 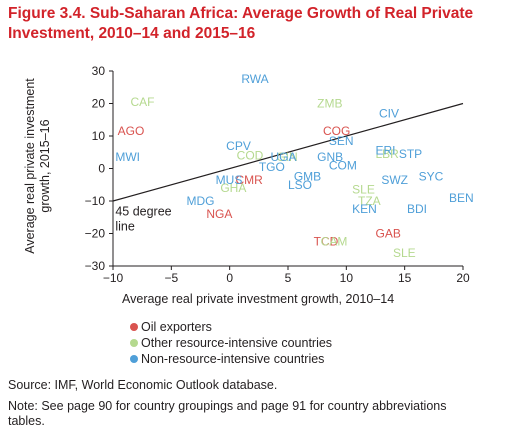 I want to click on reference-line-label-line: 45 degree, so click(x=143, y=212).